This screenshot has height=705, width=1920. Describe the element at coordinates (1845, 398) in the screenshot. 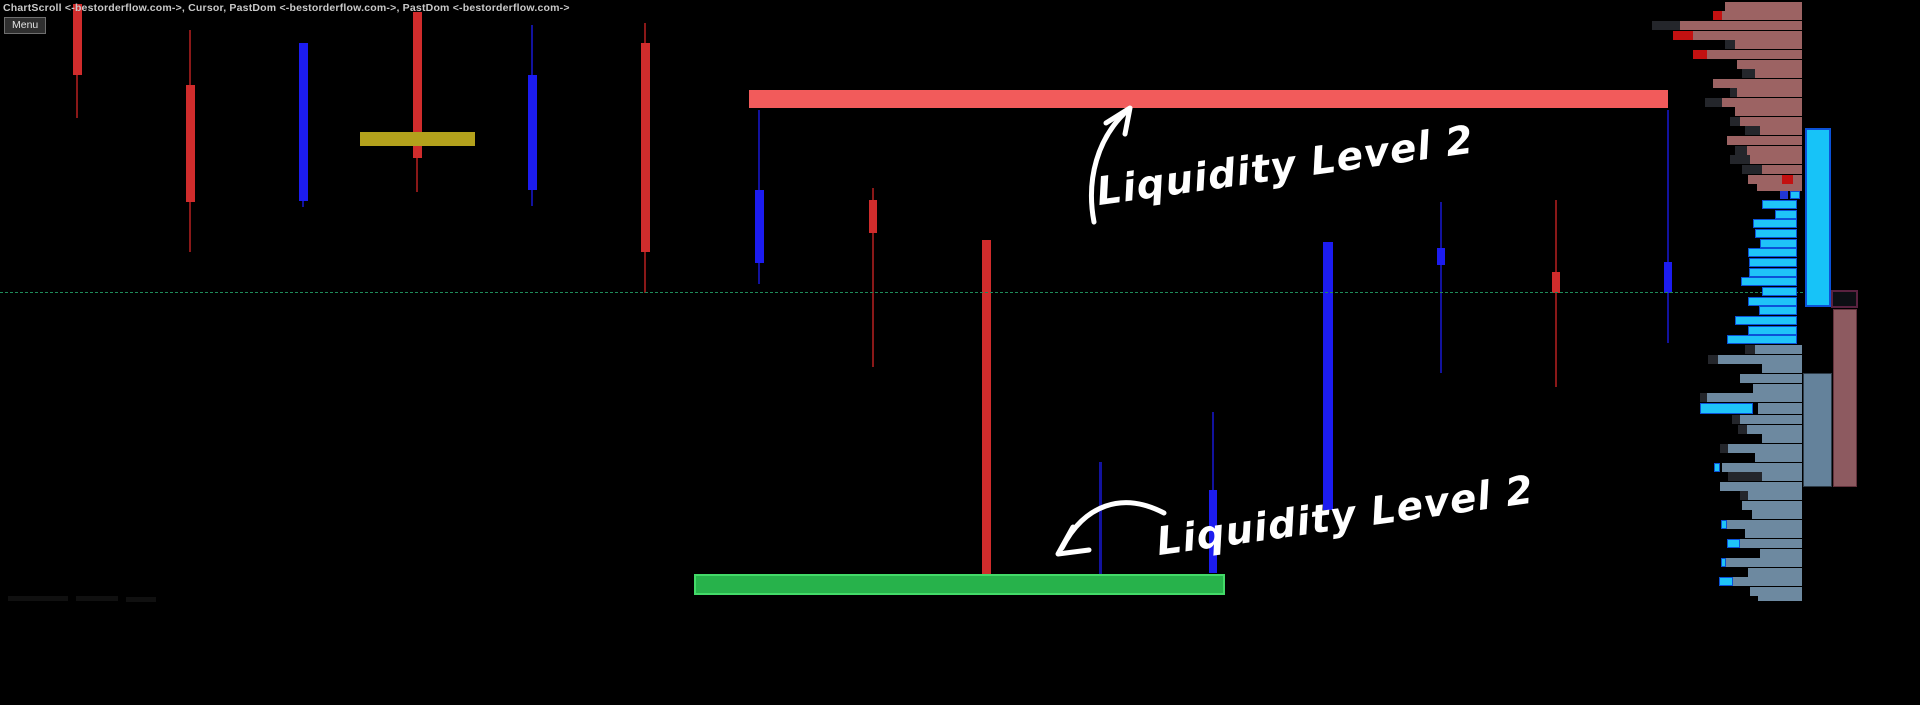

I see `dom-bar-maroon` at that location.